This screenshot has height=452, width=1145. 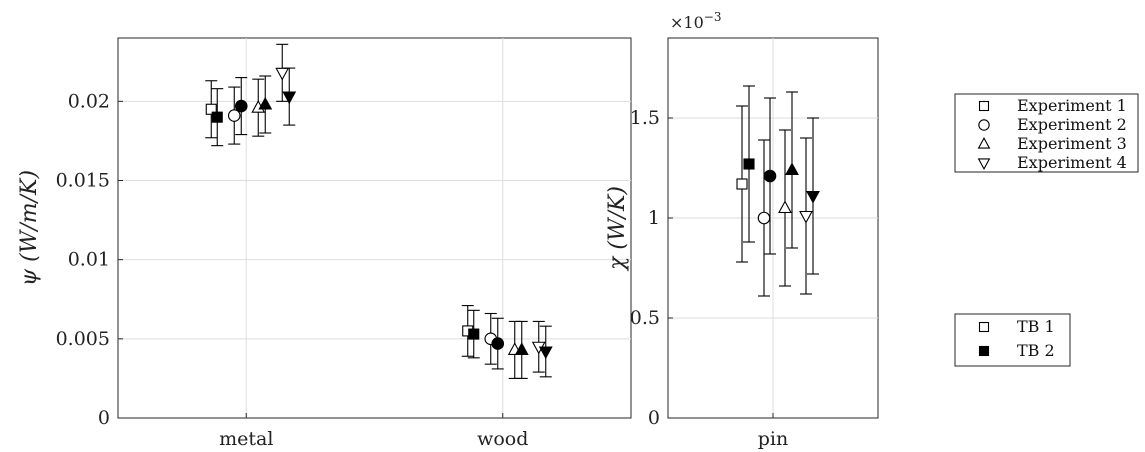 I want to click on legend-entry-experiment-1: Experiment 1, so click(x=1052, y=105).